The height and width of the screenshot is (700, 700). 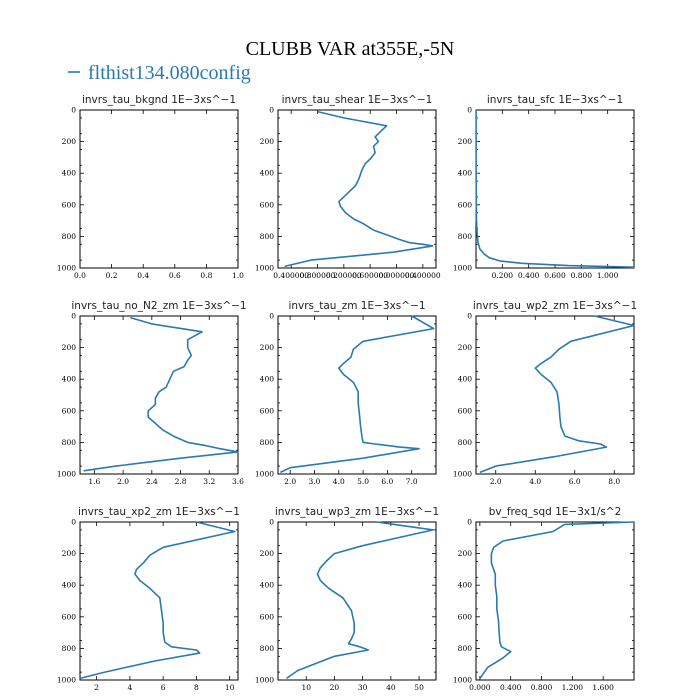 What do you see at coordinates (496, 481) in the screenshot?
I see `x-tick-label: 2.0` at bounding box center [496, 481].